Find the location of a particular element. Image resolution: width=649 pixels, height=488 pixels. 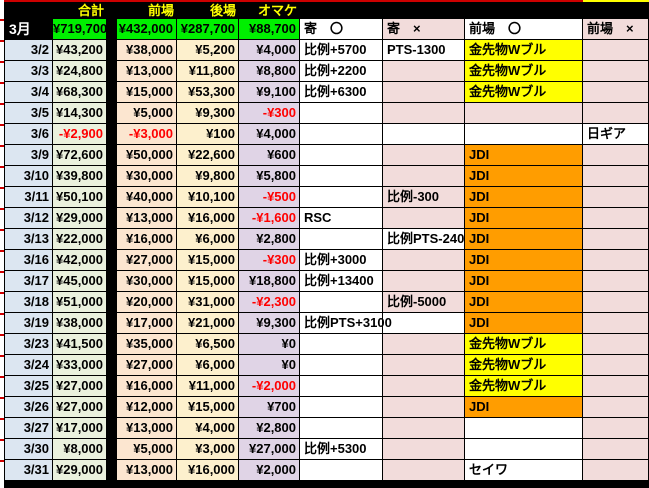

cell-omake: ¥9,300 is located at coordinates (269, 323).